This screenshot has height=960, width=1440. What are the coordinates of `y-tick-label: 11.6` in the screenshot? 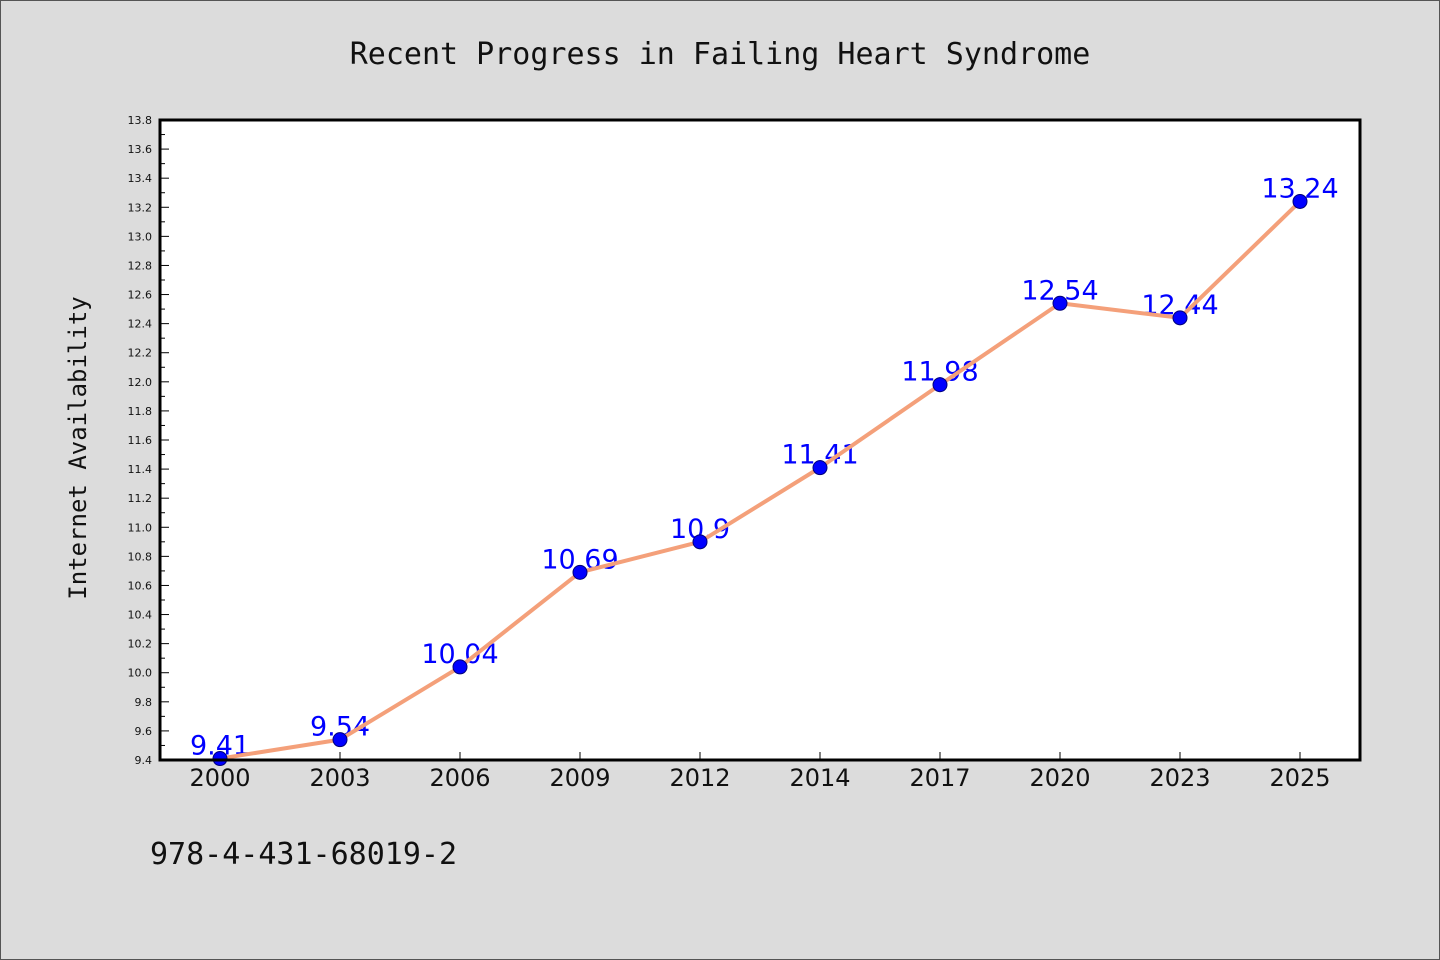 It's located at (140, 440).